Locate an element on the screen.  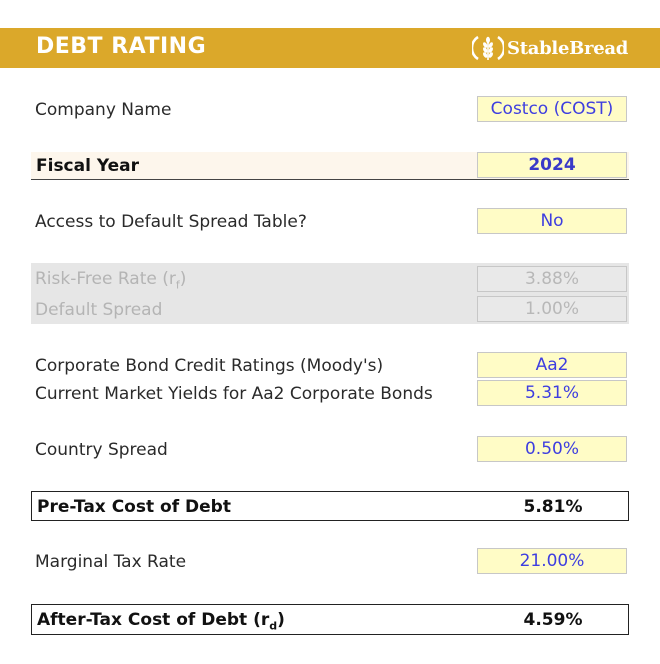
country-spread-field: 0.50% is located at coordinates (552, 449).